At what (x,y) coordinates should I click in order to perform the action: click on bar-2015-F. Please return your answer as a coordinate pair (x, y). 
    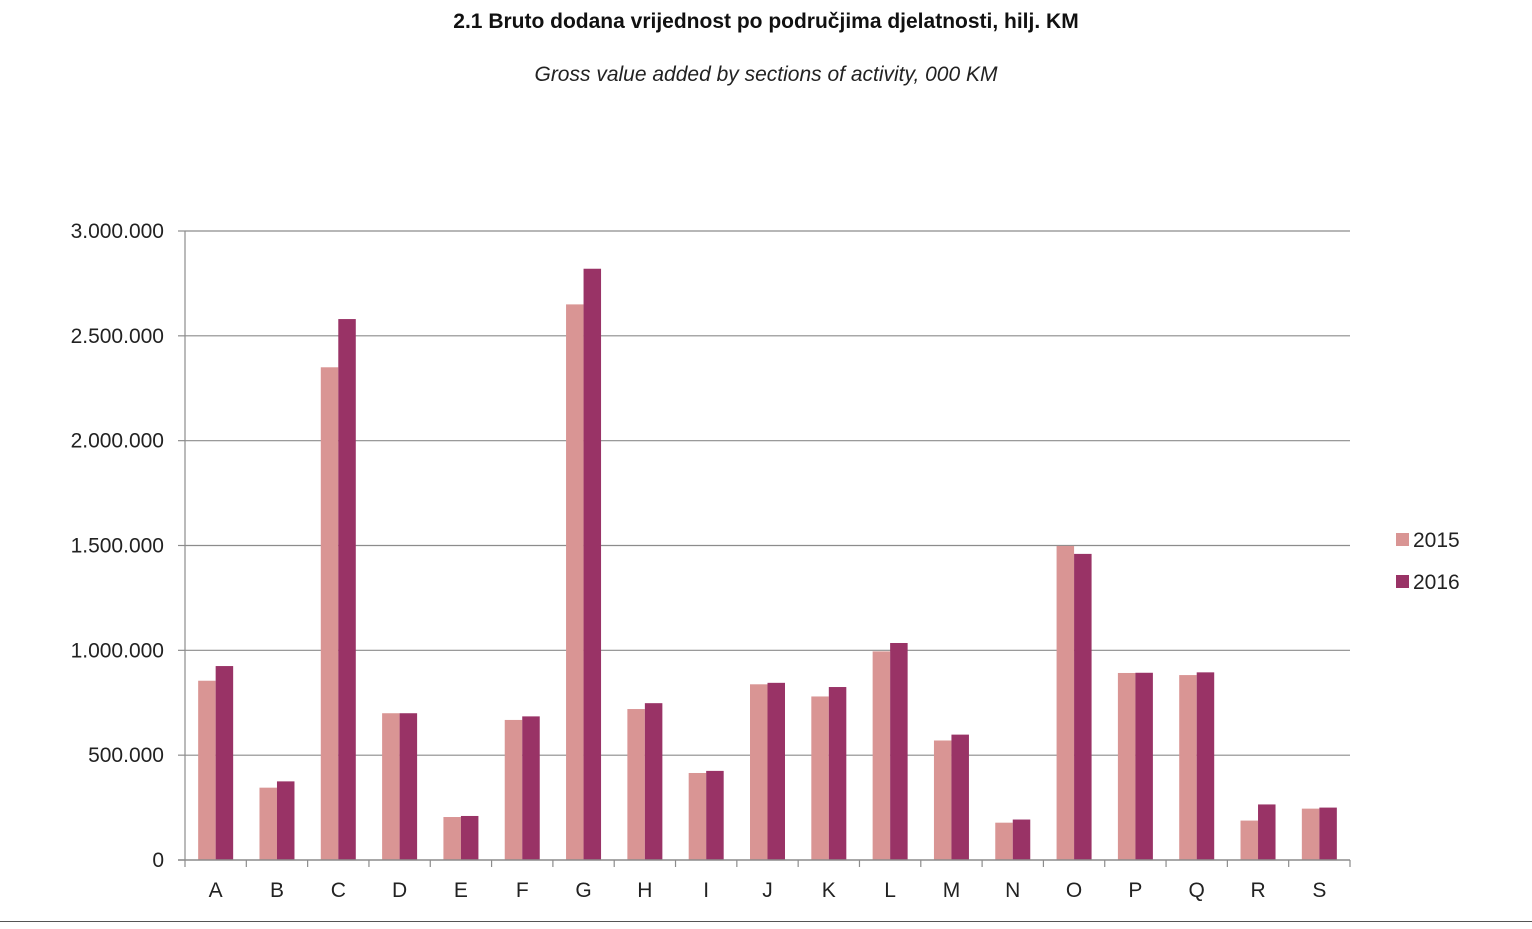
    Looking at the image, I should click on (513, 789).